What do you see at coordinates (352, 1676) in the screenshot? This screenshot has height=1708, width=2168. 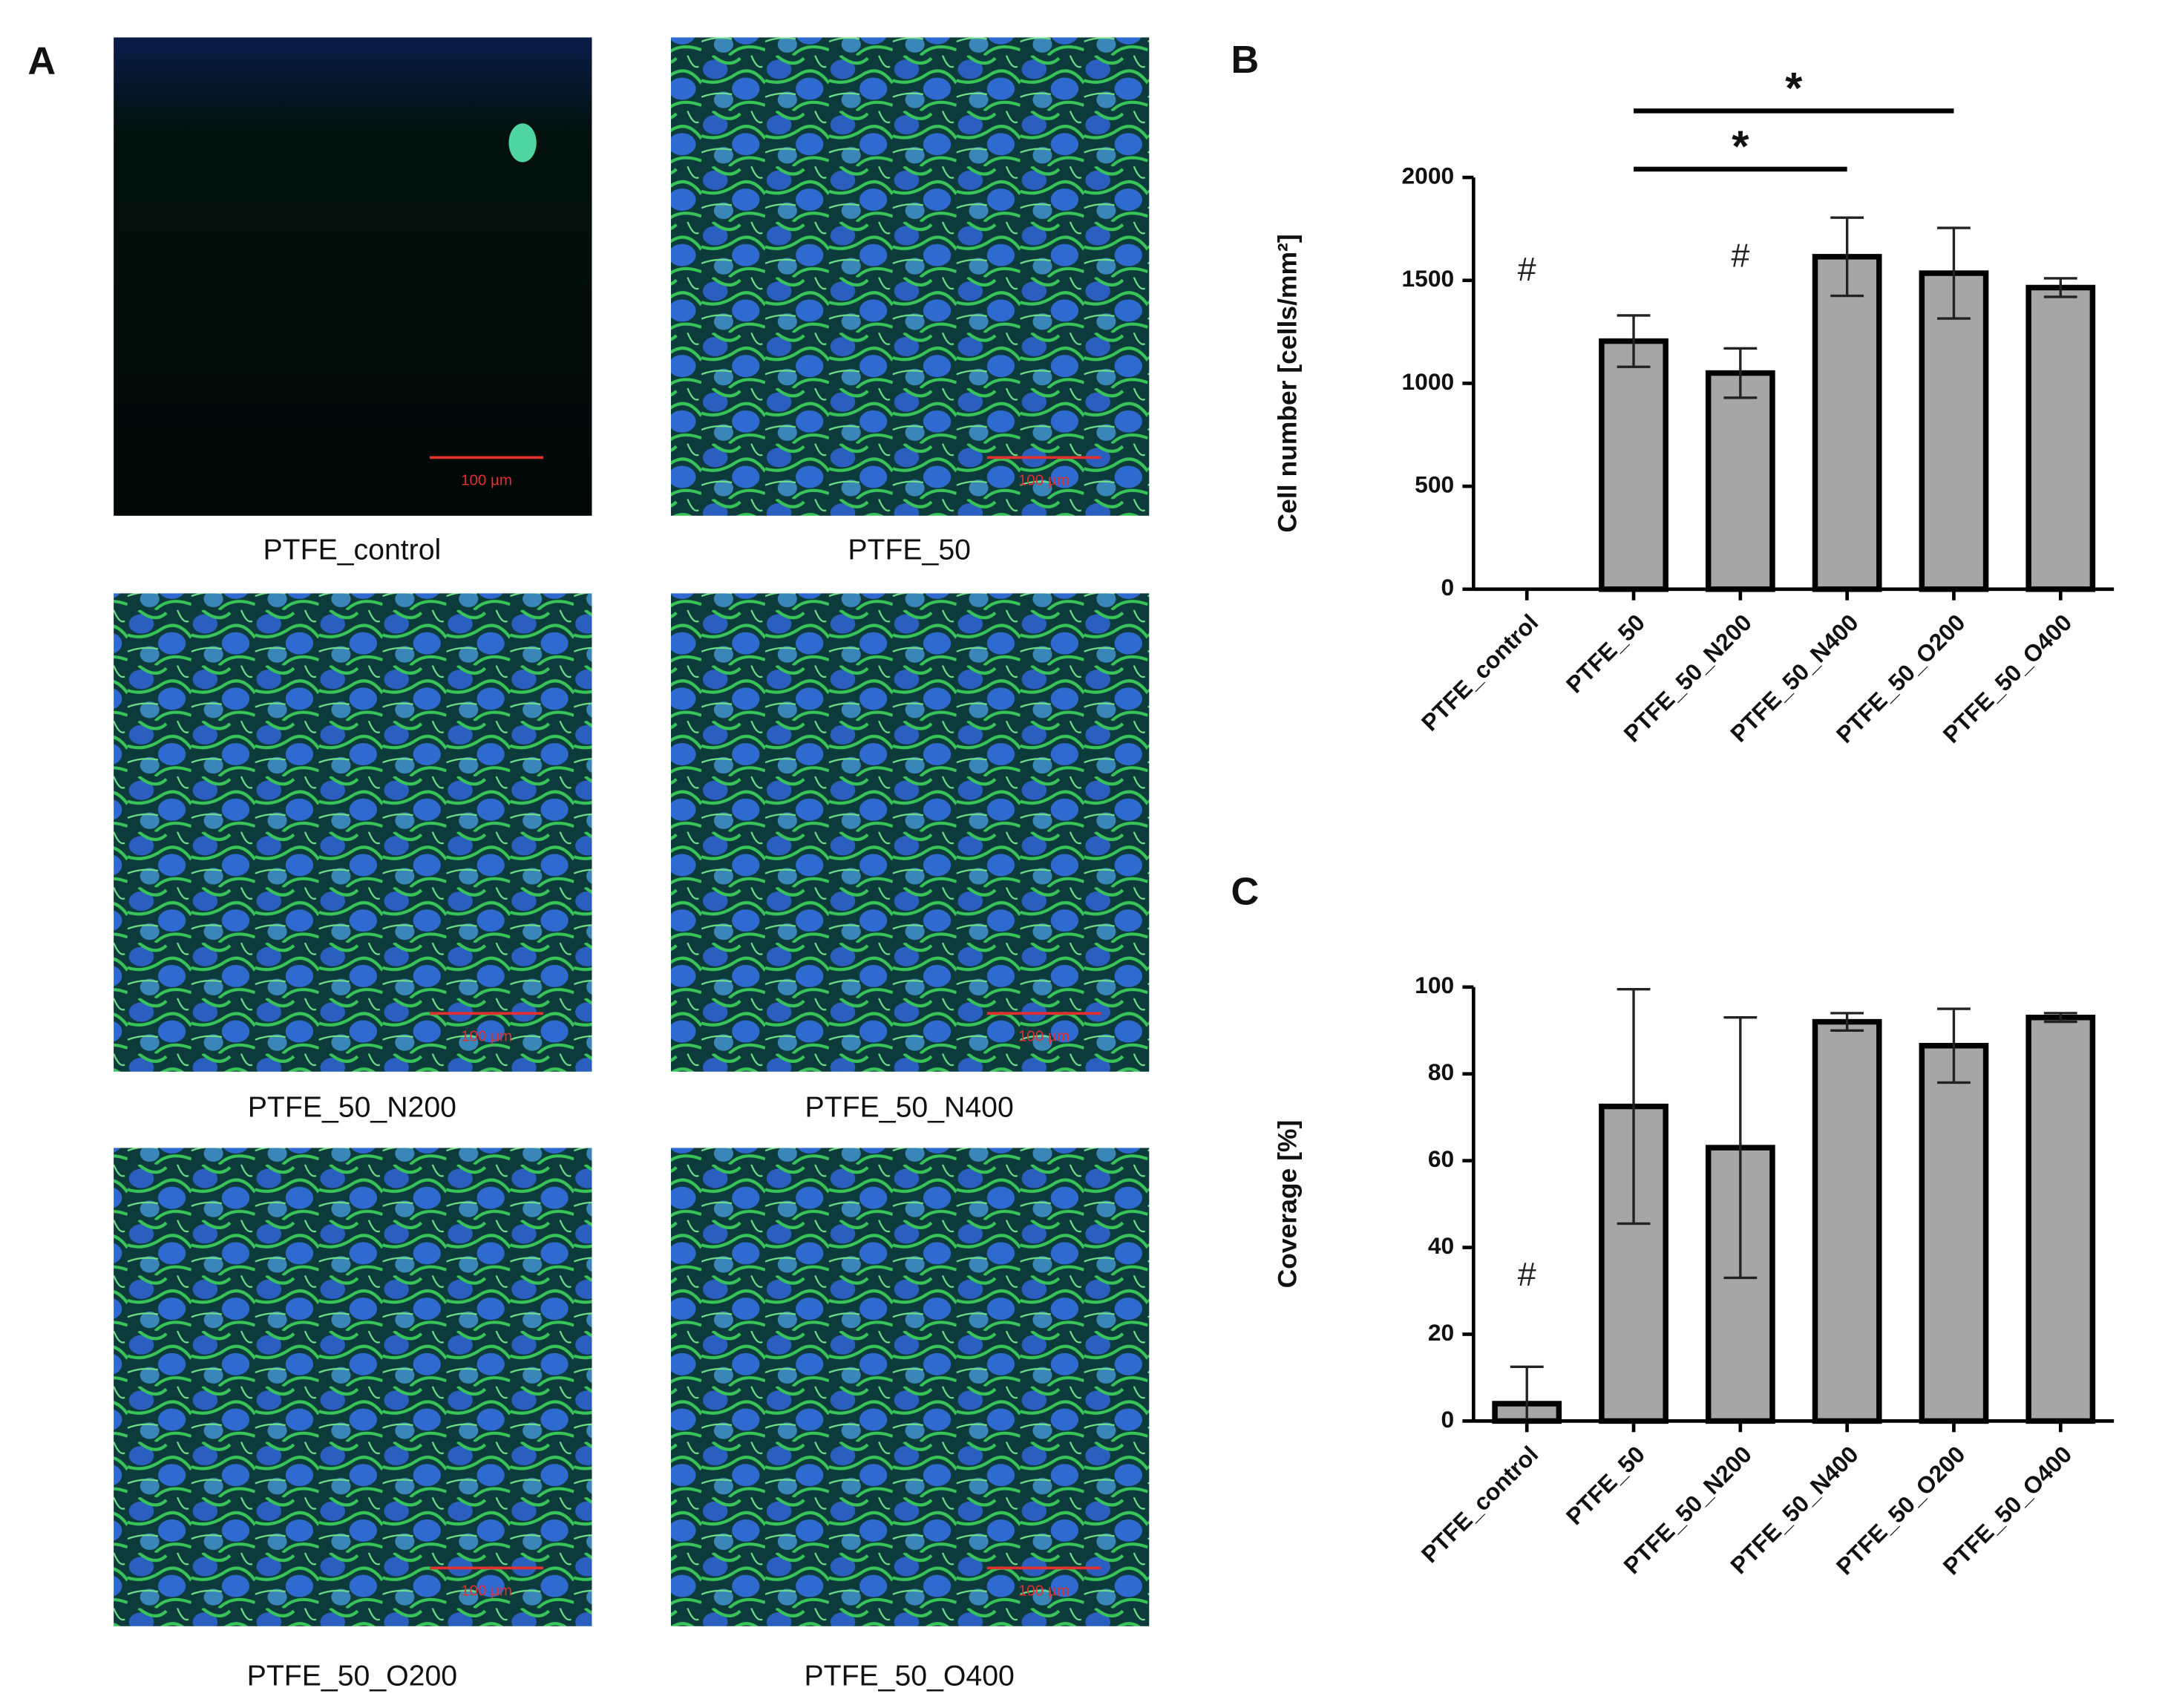 I see `image-caption: PTFE_50_O200` at bounding box center [352, 1676].